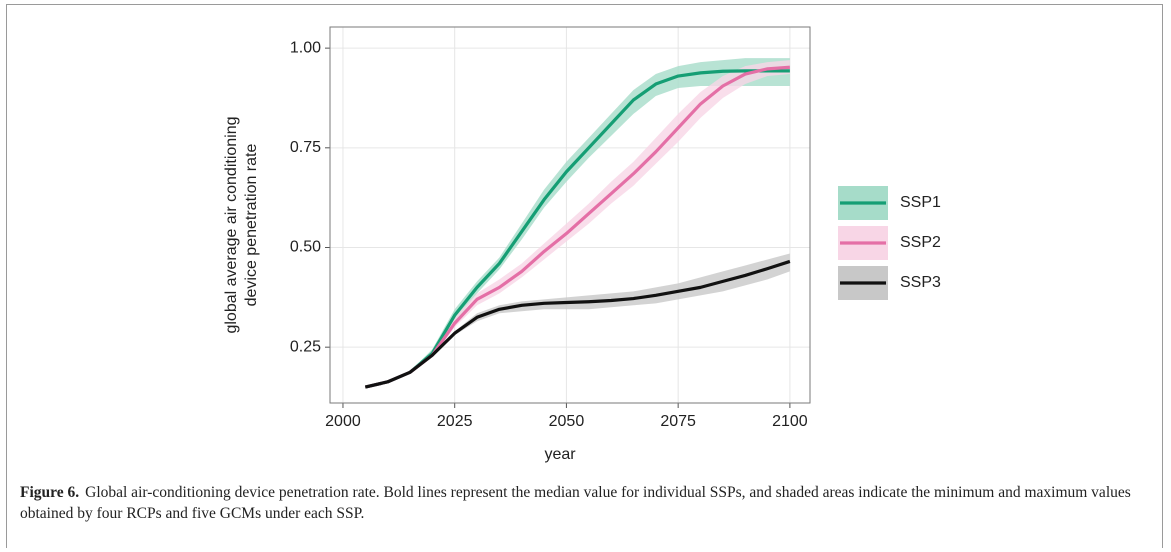 The image size is (1171, 552). What do you see at coordinates (231, 224) in the screenshot?
I see `y-axis-title: global average air conditioning` at bounding box center [231, 224].